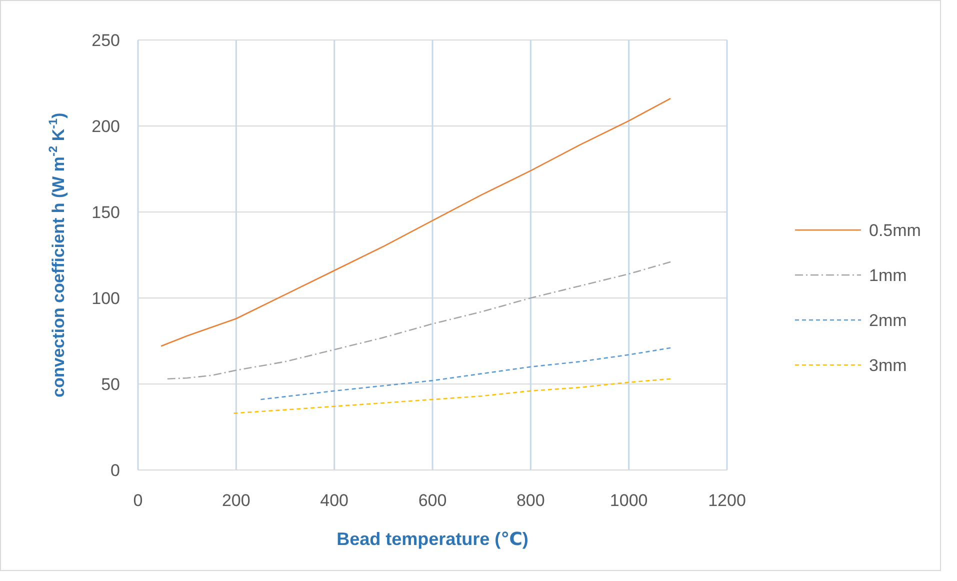  What do you see at coordinates (895, 230) in the screenshot?
I see `legend-label: 0.5mm` at bounding box center [895, 230].